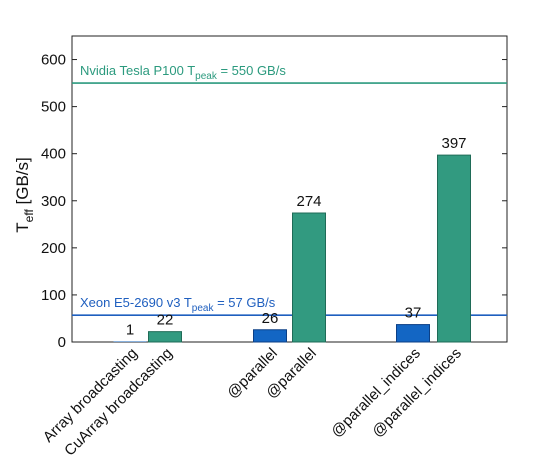 This screenshot has height=472, width=560. What do you see at coordinates (22, 227) in the screenshot?
I see `y-axis-label-main: T` at bounding box center [22, 227].